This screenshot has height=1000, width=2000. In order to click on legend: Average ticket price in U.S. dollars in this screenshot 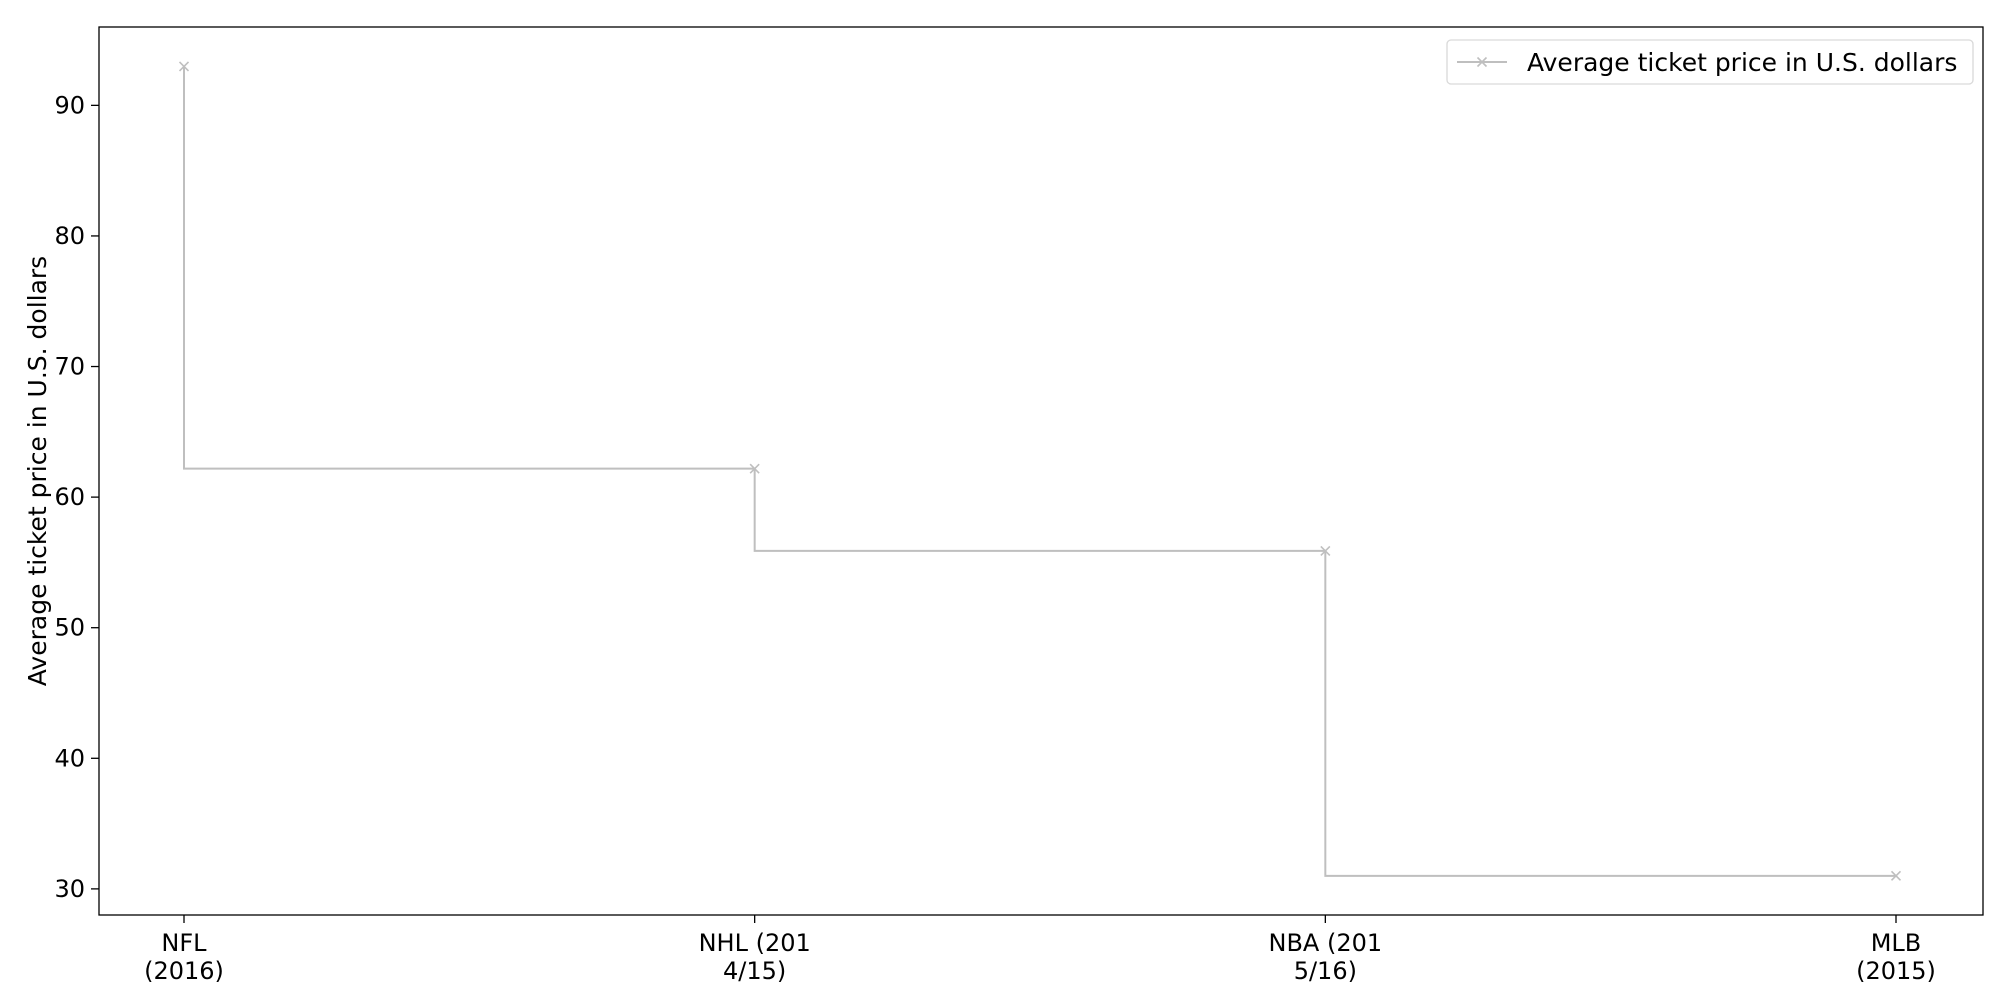, I will do `click(1710, 62)`.